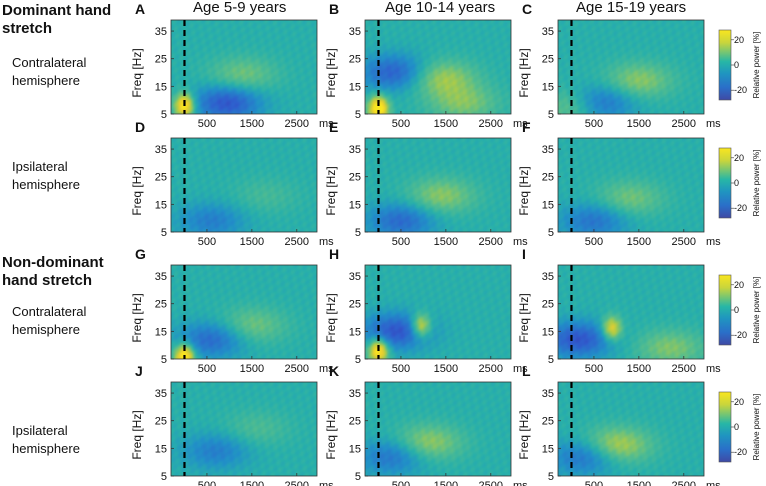 Image resolution: width=766 pixels, height=486 pixels. I want to click on xlabel-B: ms, so click(520, 124).